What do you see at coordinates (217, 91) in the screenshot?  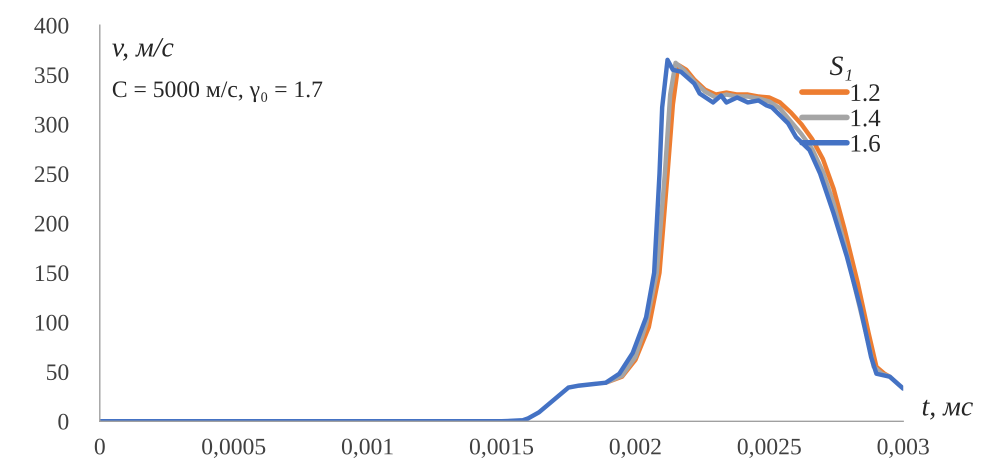 I see `annotation: C = 5000 м/с, γ₀ = 1.7` at bounding box center [217, 91].